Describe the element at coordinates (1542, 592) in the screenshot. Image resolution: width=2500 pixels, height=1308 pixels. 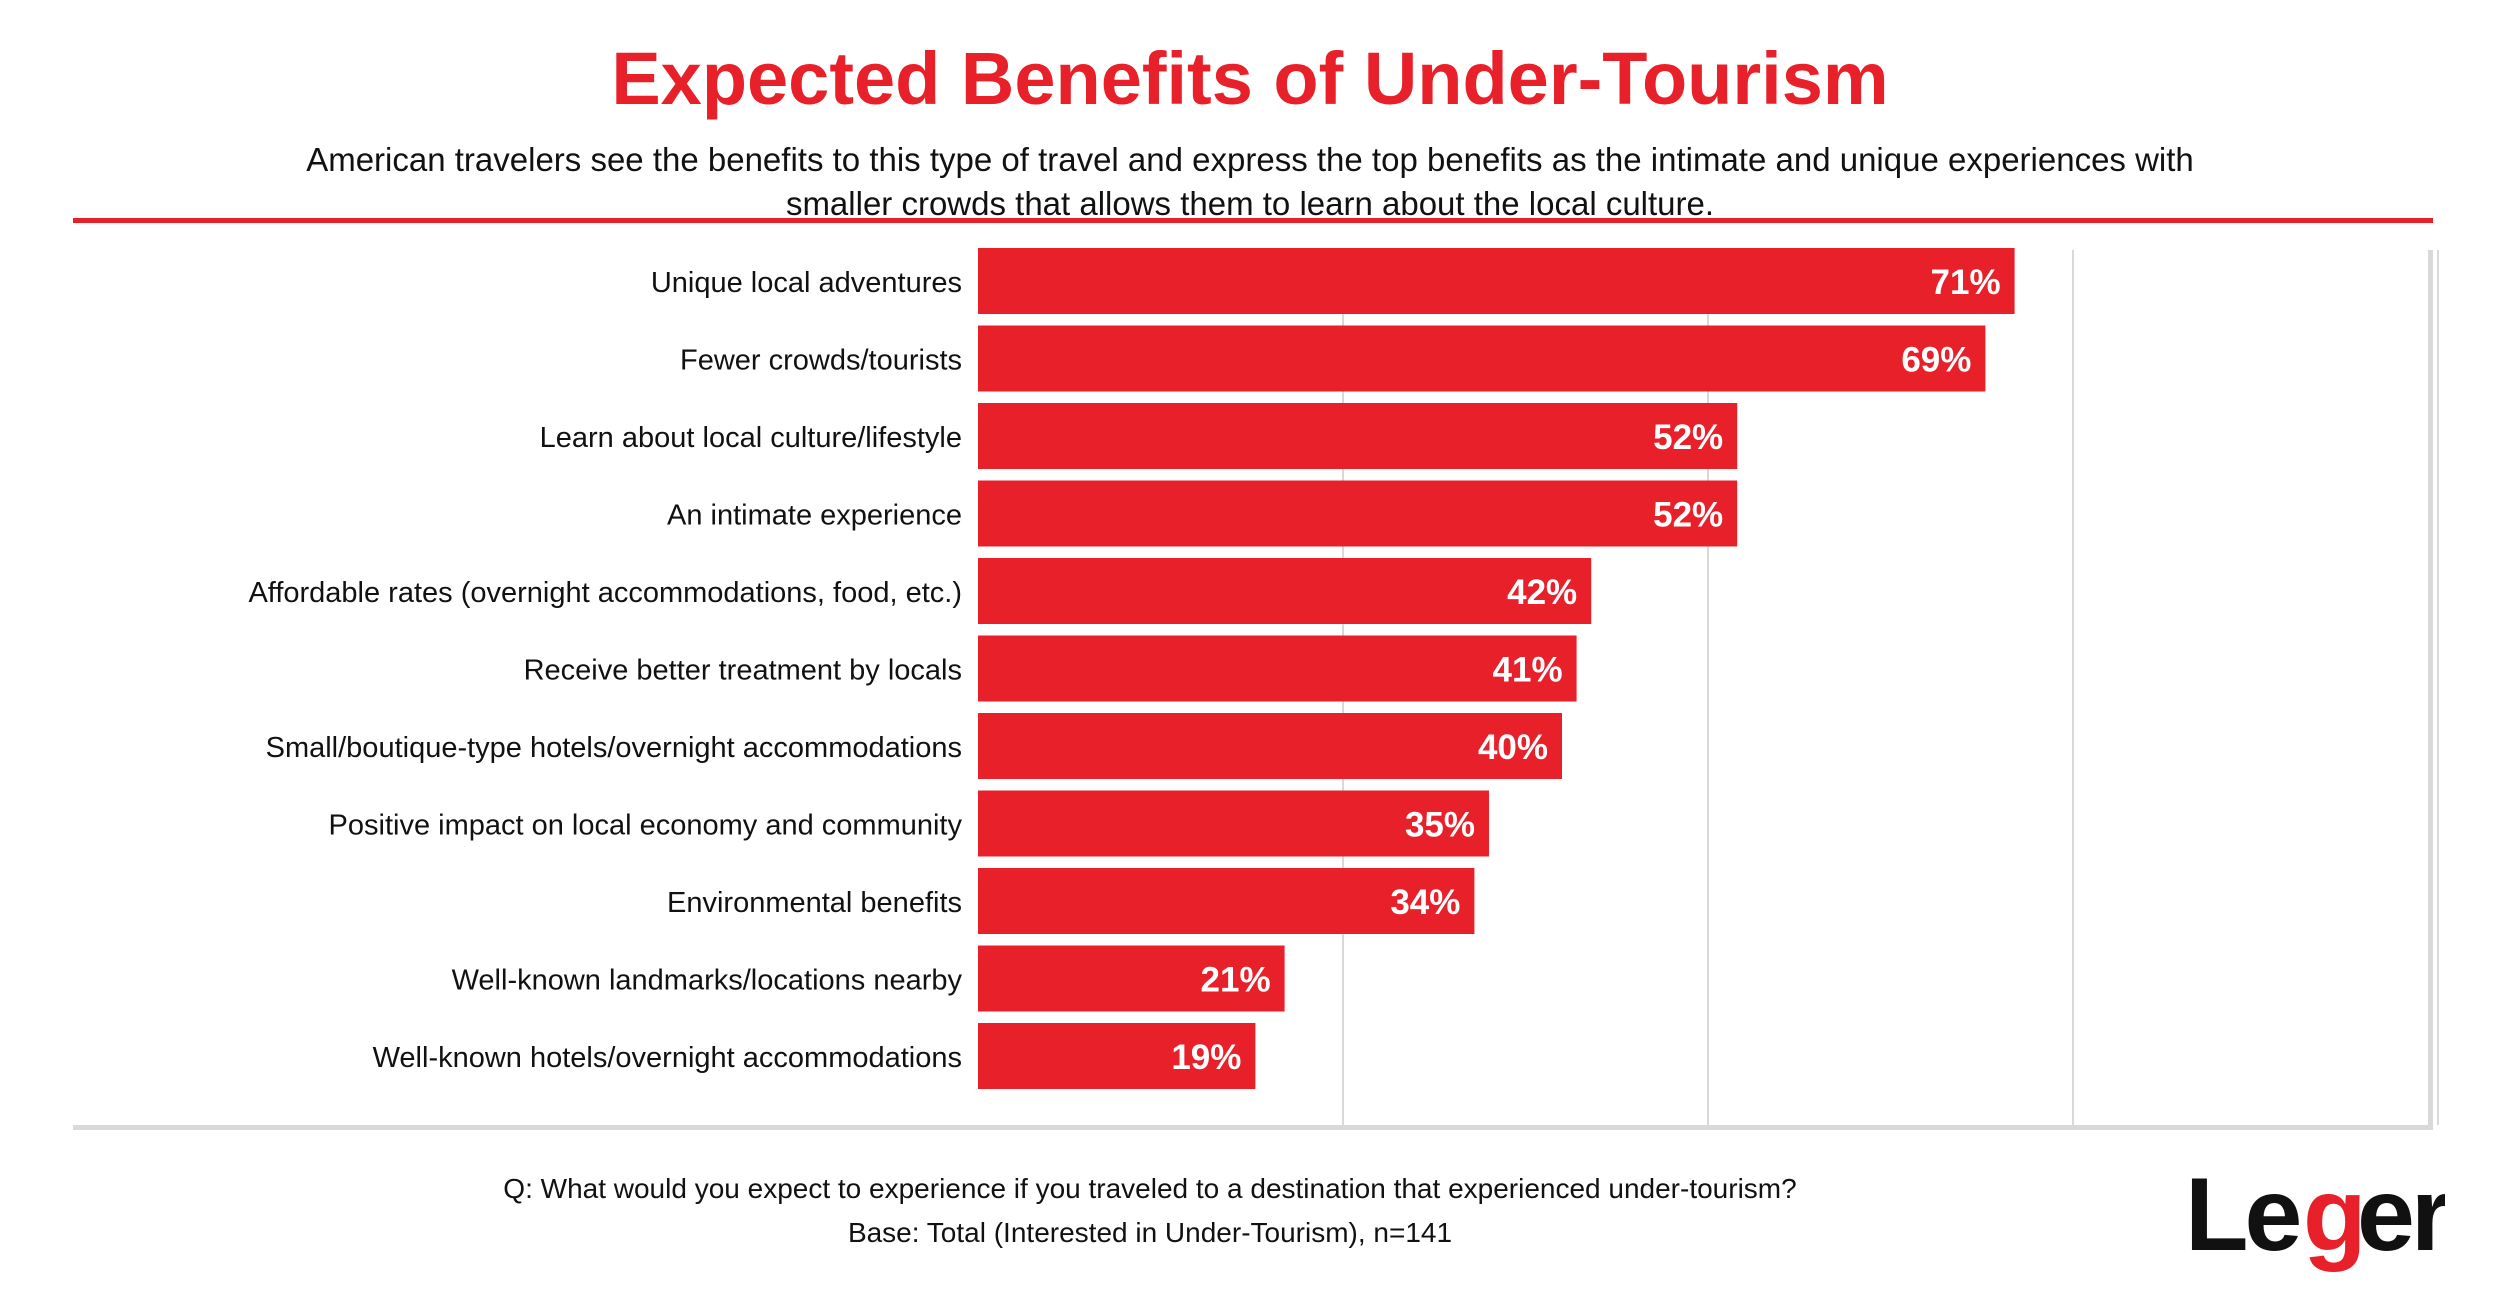
I see `data-label: 42%` at that location.